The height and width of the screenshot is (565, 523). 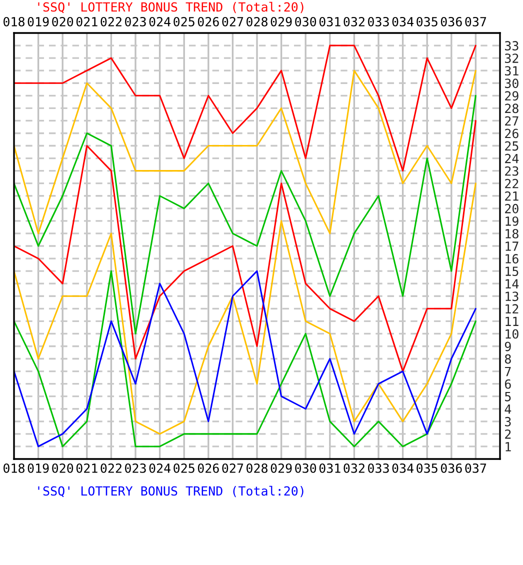 What do you see at coordinates (257, 468) in the screenshot?
I see `x-tick-label: 028` at bounding box center [257, 468].